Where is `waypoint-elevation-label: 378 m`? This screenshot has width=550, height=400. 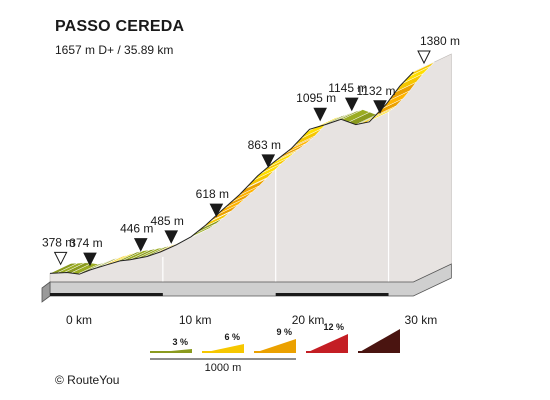 waypoint-elevation-label: 378 m is located at coordinates (58, 242).